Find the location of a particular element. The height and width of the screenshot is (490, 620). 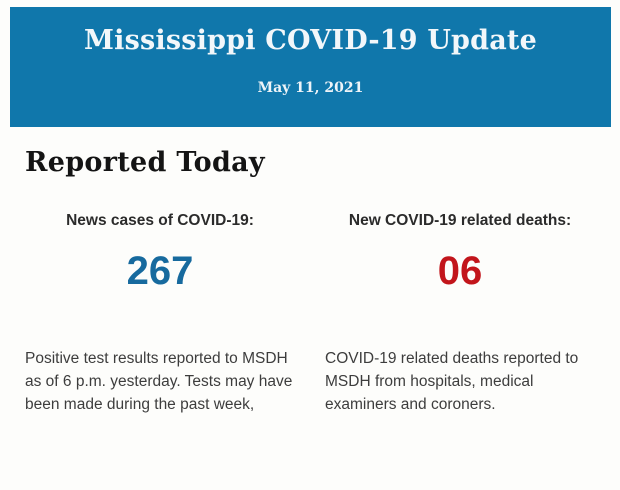

cases-value: 267 is located at coordinates (160, 271).